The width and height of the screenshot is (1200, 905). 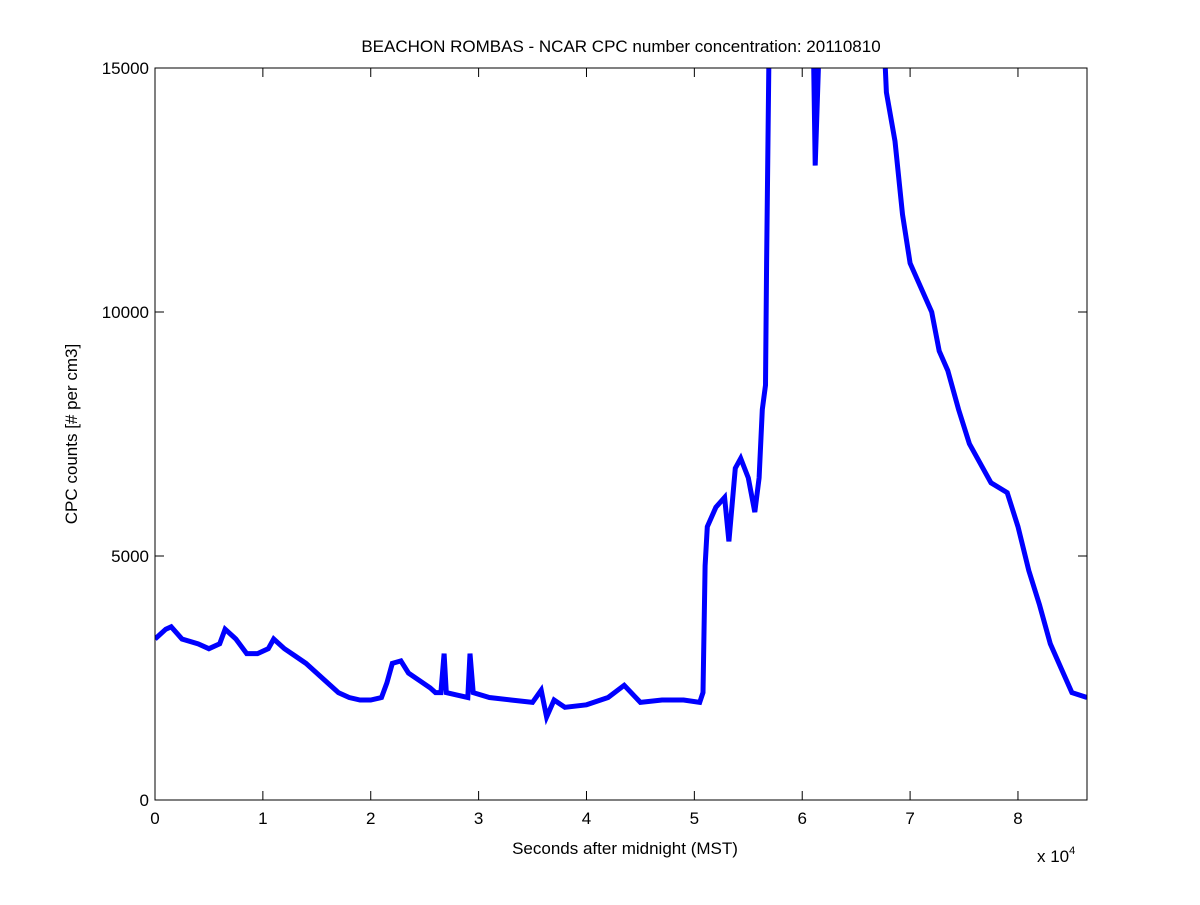 What do you see at coordinates (1017, 818) in the screenshot?
I see `x-tick-label: 8` at bounding box center [1017, 818].